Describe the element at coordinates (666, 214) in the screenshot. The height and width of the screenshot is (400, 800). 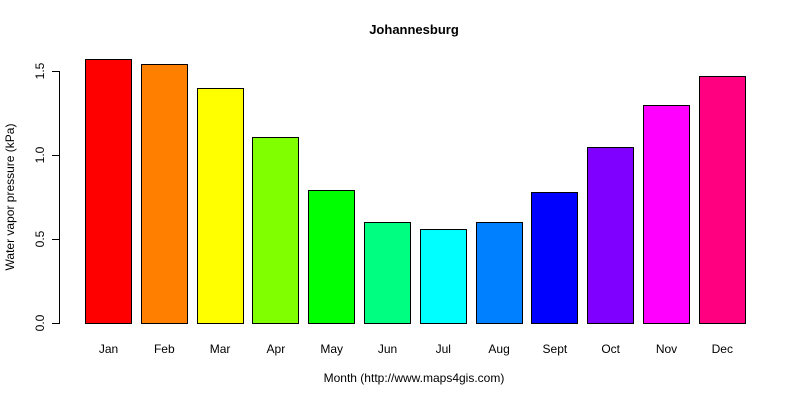
I see `bar-nov` at that location.